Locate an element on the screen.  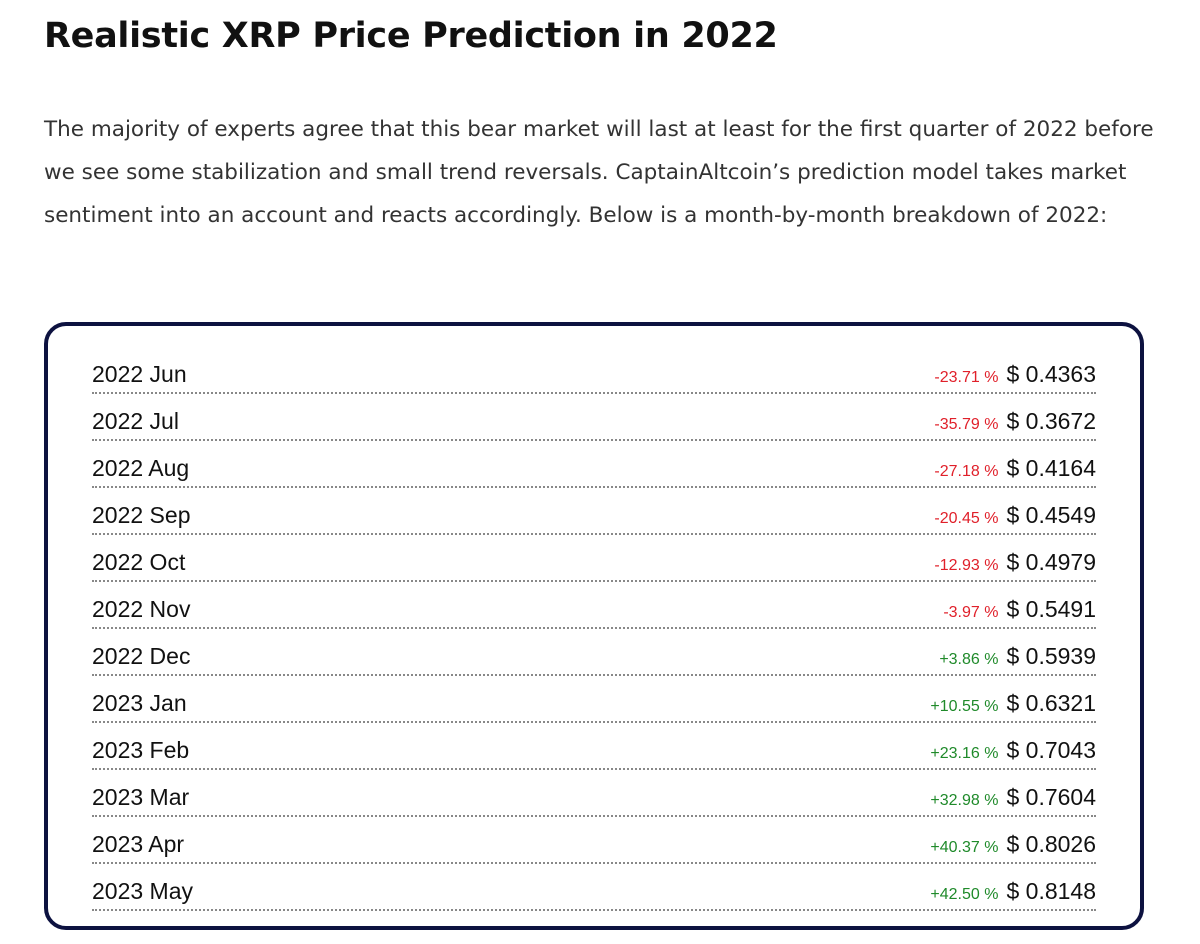
value-group: -20.45 % $ 0.4549 is located at coordinates (1015, 515).